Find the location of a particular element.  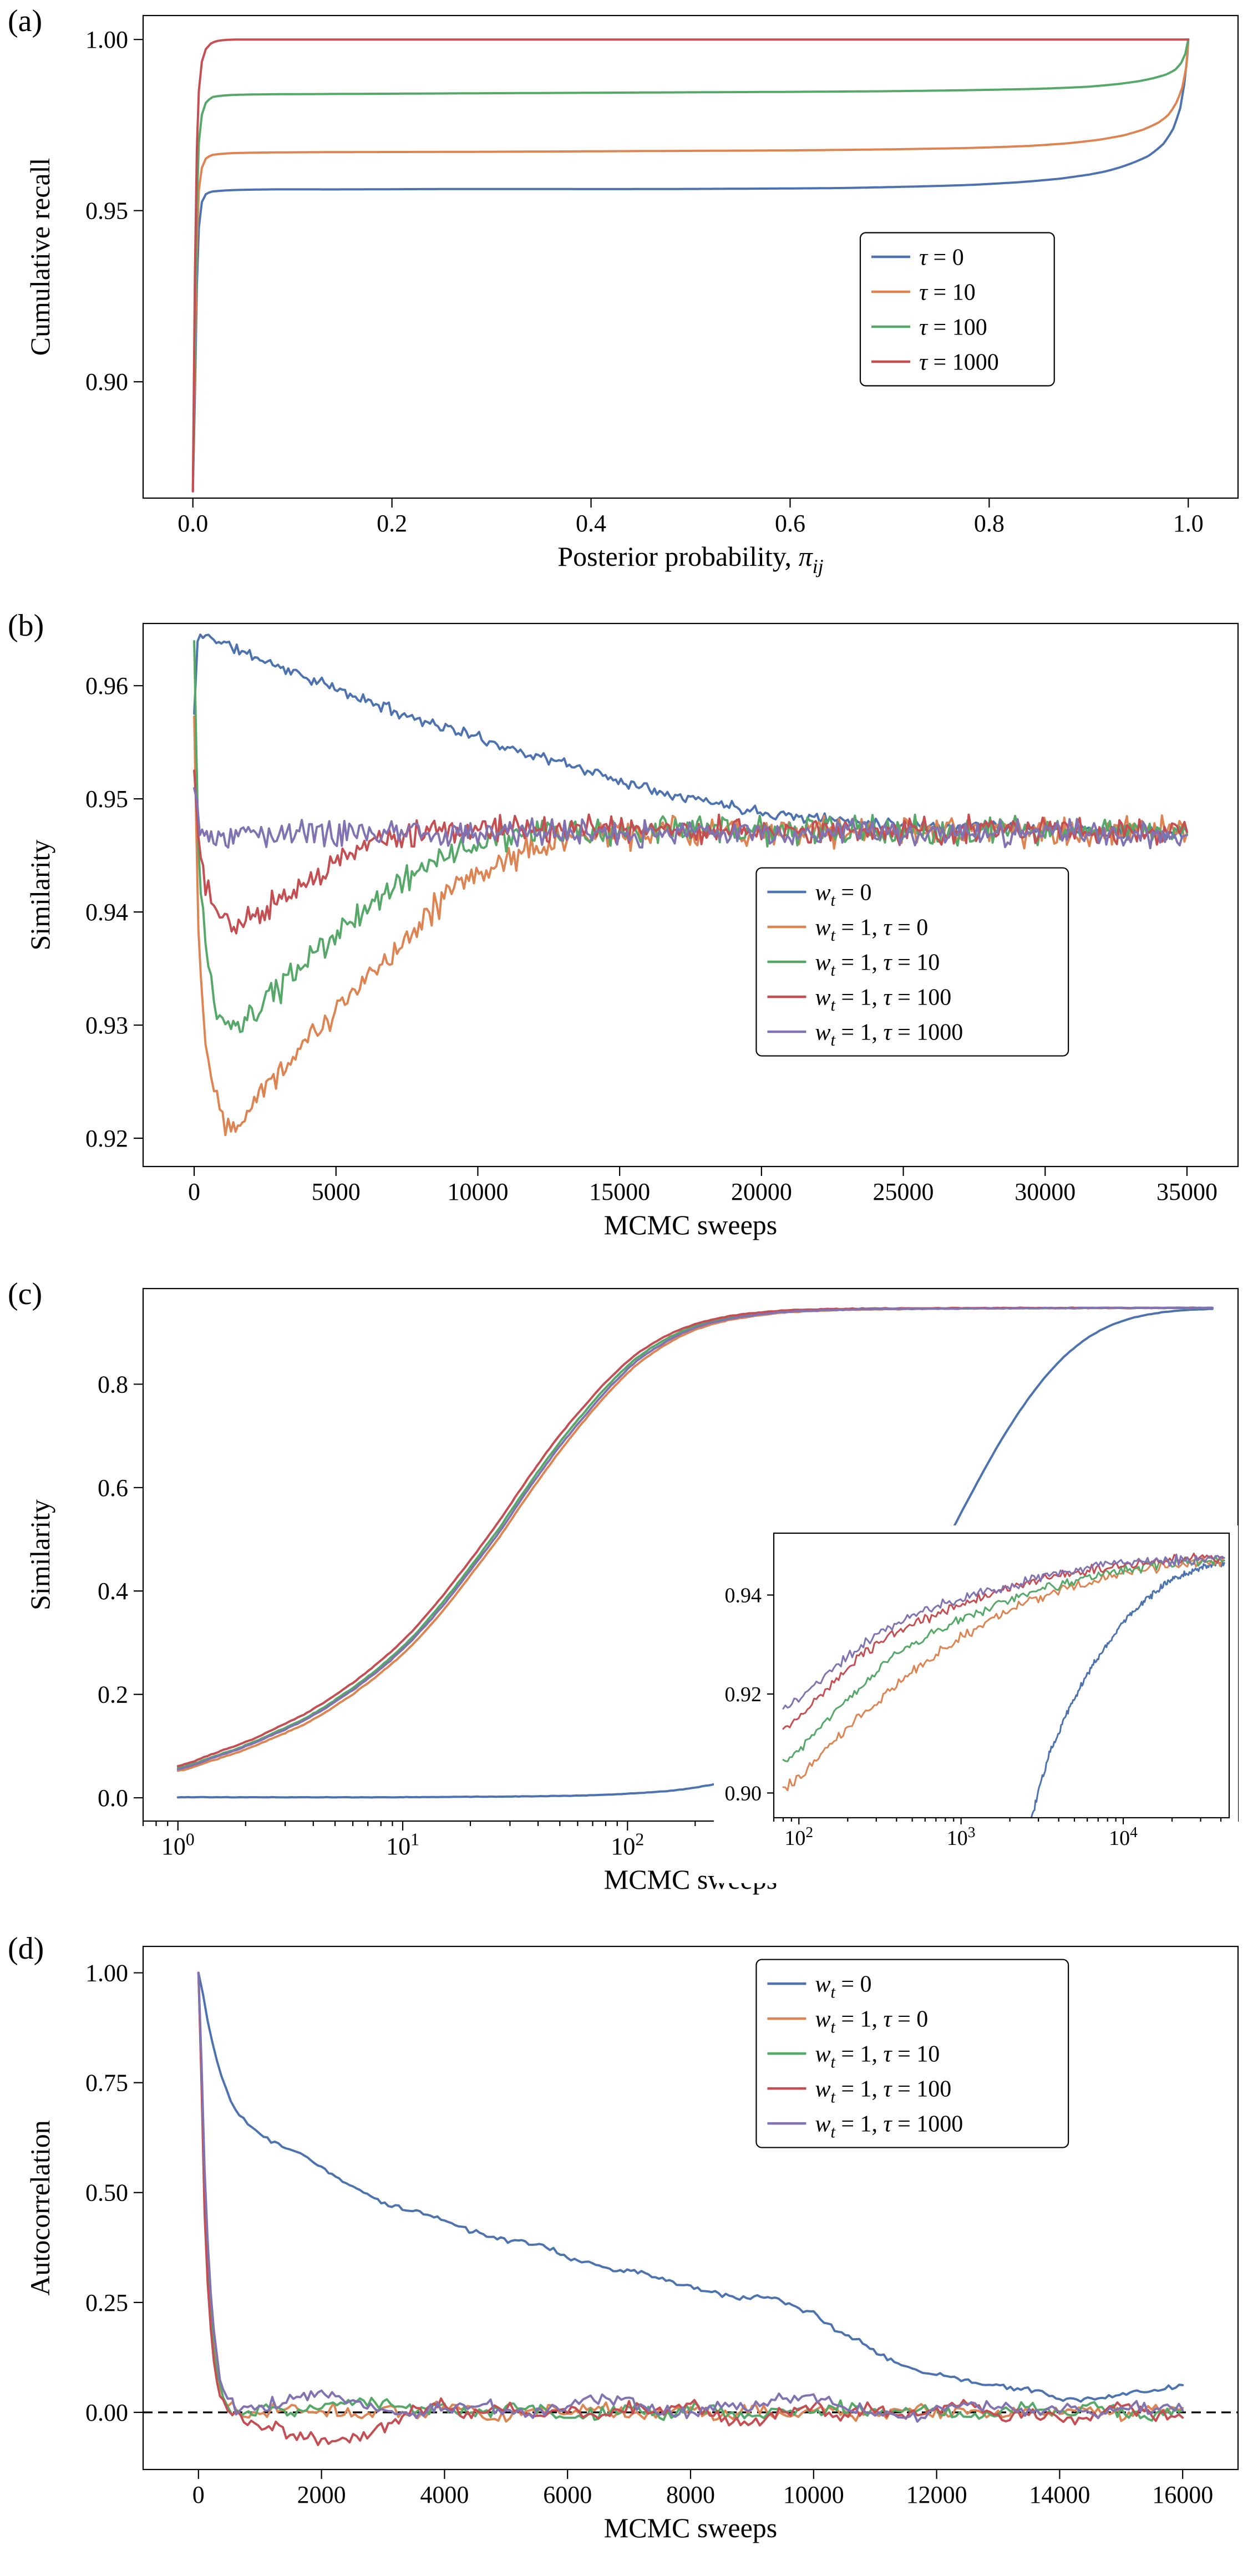

tick-marks is located at coordinates (995, 1709).